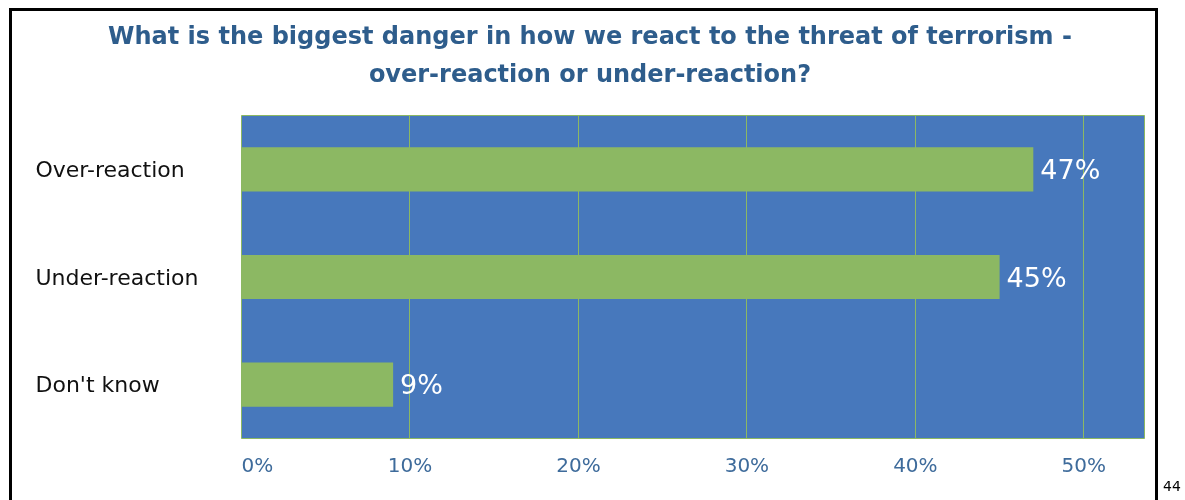 This screenshot has height=500, width=1185. Describe the element at coordinates (1084, 464) in the screenshot. I see `x-tick-label: 50%` at that location.